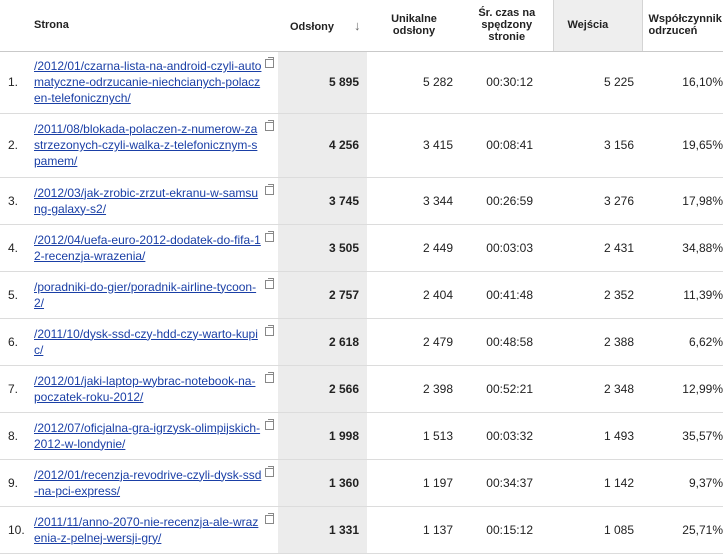 The height and width of the screenshot is (554, 723). I want to click on row-number: 6., so click(14, 342).